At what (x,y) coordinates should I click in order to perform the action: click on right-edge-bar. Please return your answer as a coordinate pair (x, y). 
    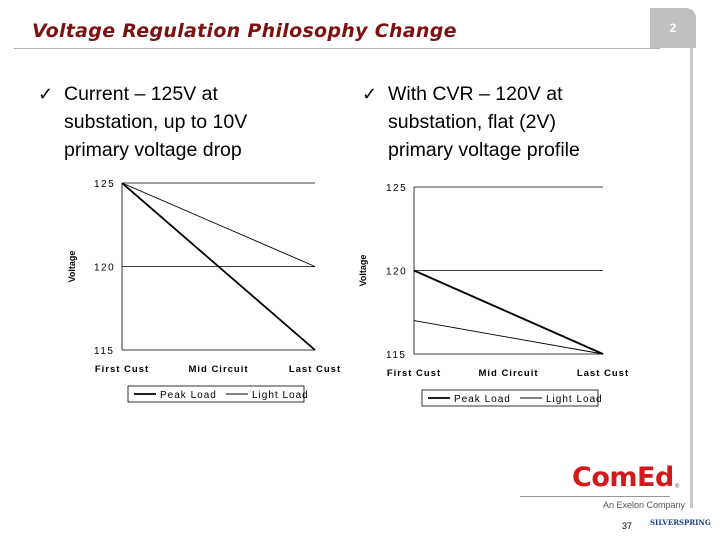
    Looking at the image, I should click on (691, 278).